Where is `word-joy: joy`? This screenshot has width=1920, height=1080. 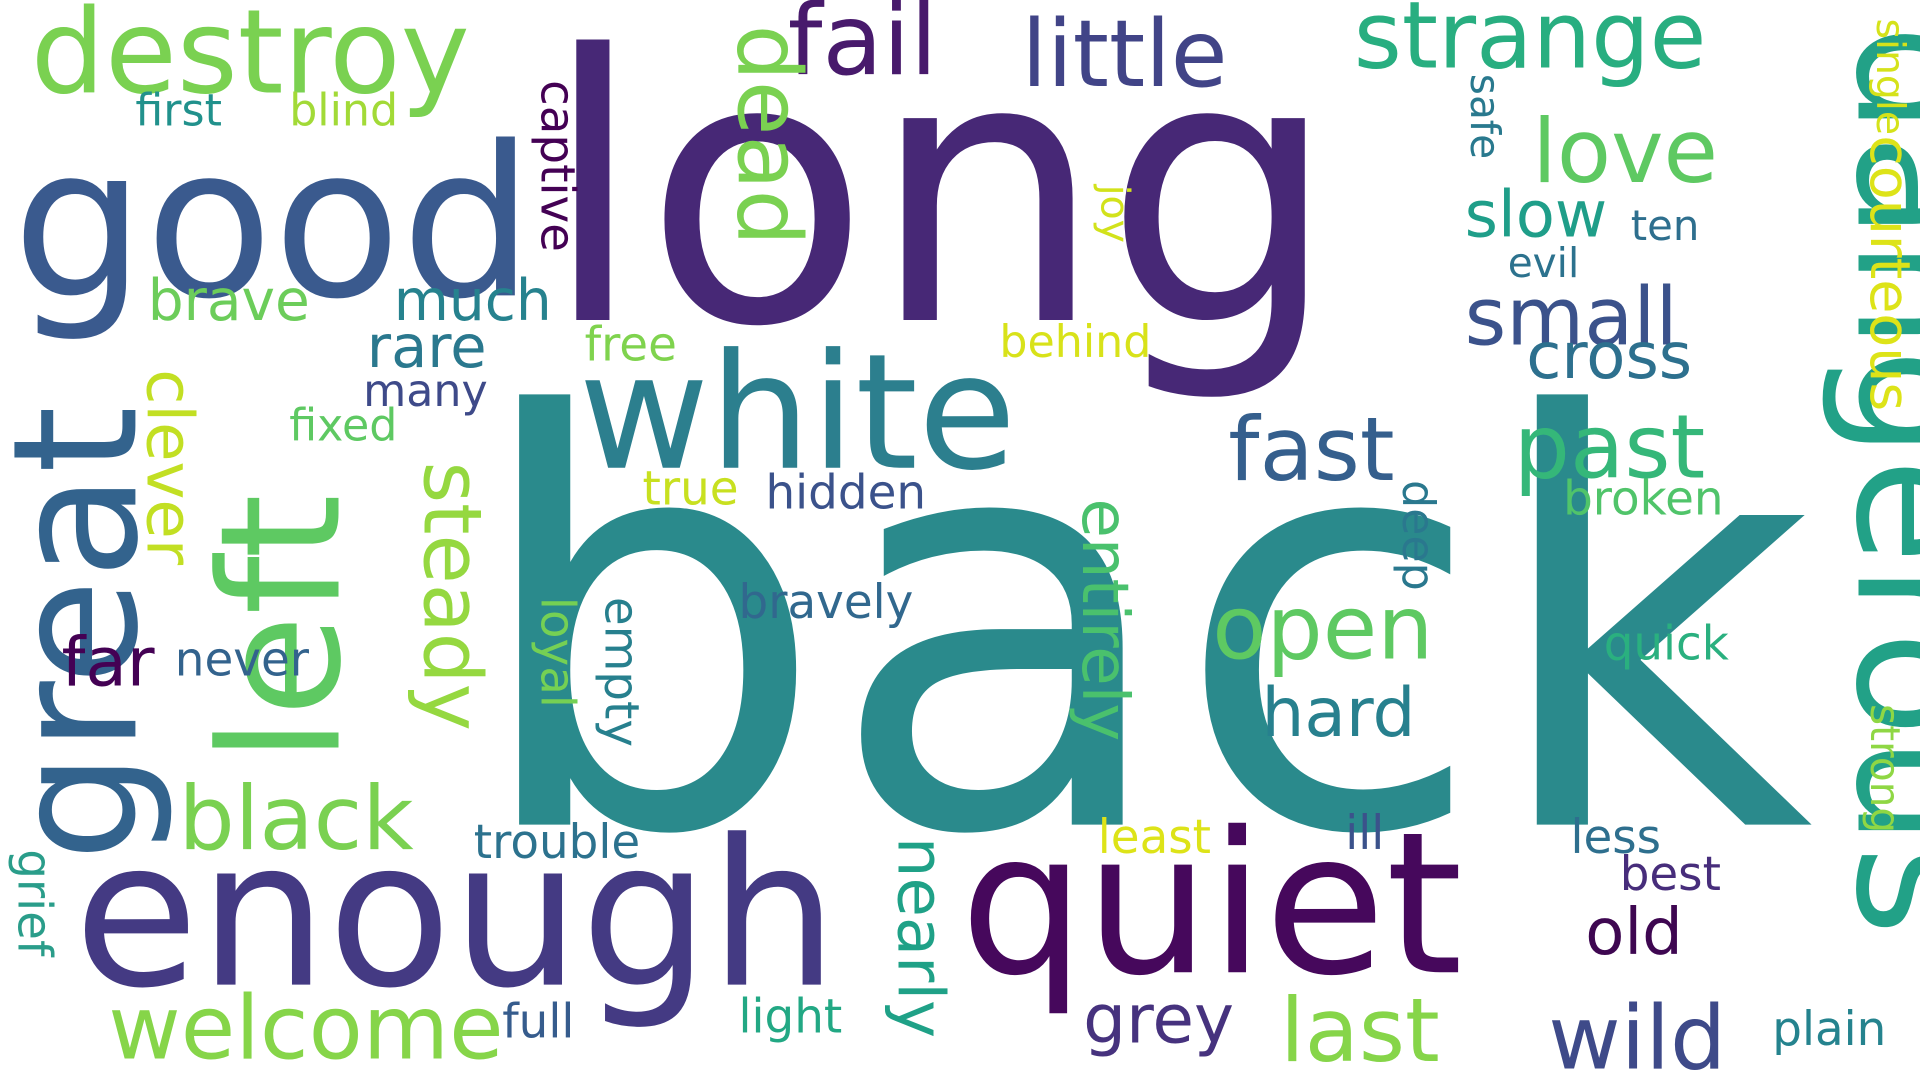
word-joy: joy is located at coordinates (1115, 213).